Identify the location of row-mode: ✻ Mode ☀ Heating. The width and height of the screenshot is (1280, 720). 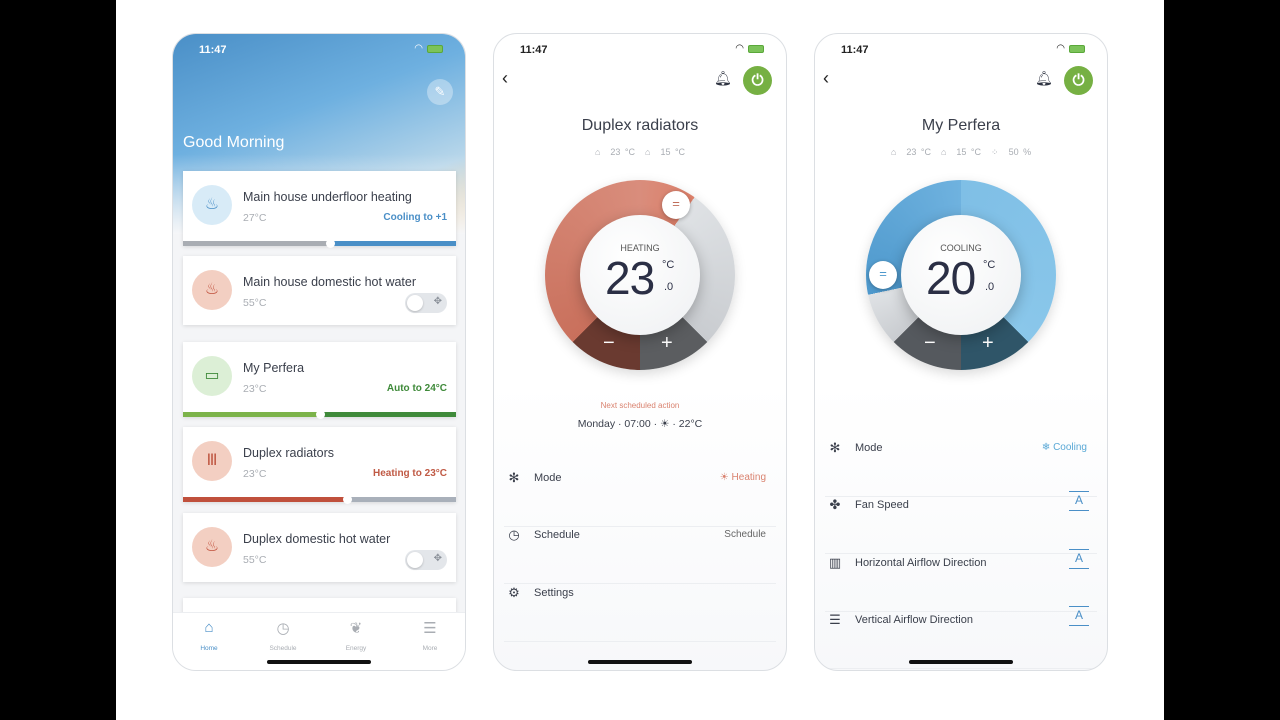
(640, 498).